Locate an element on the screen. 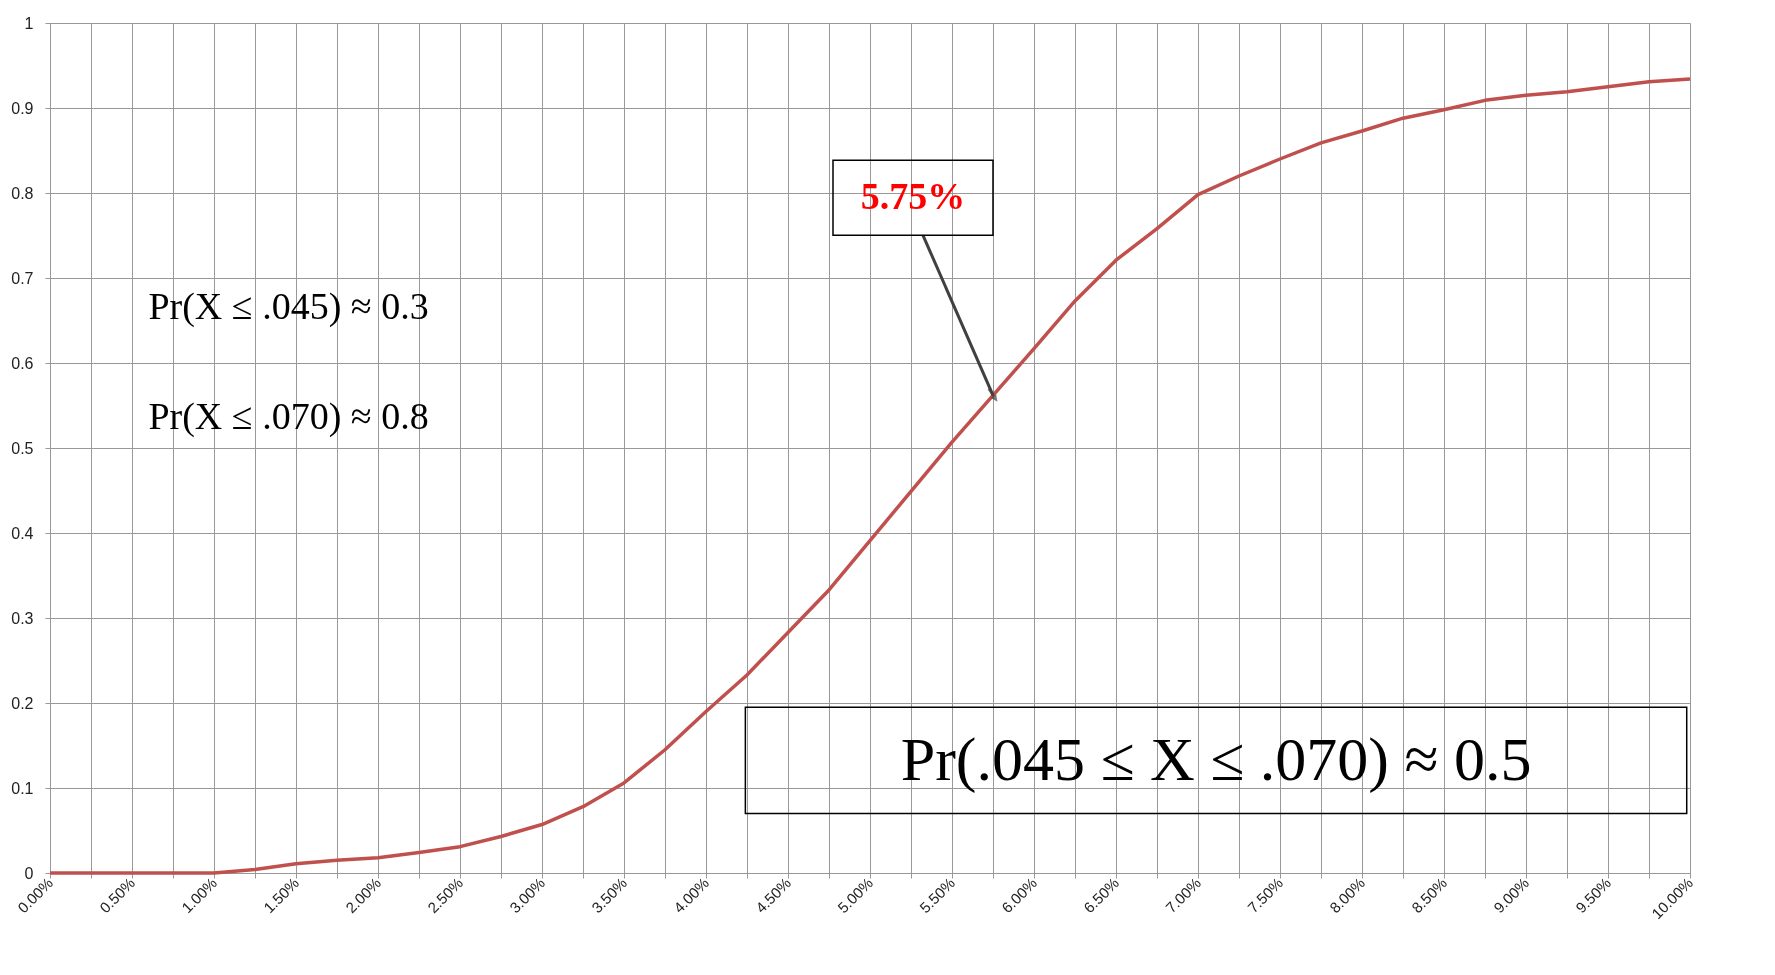 This screenshot has height=975, width=1775. annotation: Pr(X ≤ .070) ≈ 0.8 is located at coordinates (288, 417).